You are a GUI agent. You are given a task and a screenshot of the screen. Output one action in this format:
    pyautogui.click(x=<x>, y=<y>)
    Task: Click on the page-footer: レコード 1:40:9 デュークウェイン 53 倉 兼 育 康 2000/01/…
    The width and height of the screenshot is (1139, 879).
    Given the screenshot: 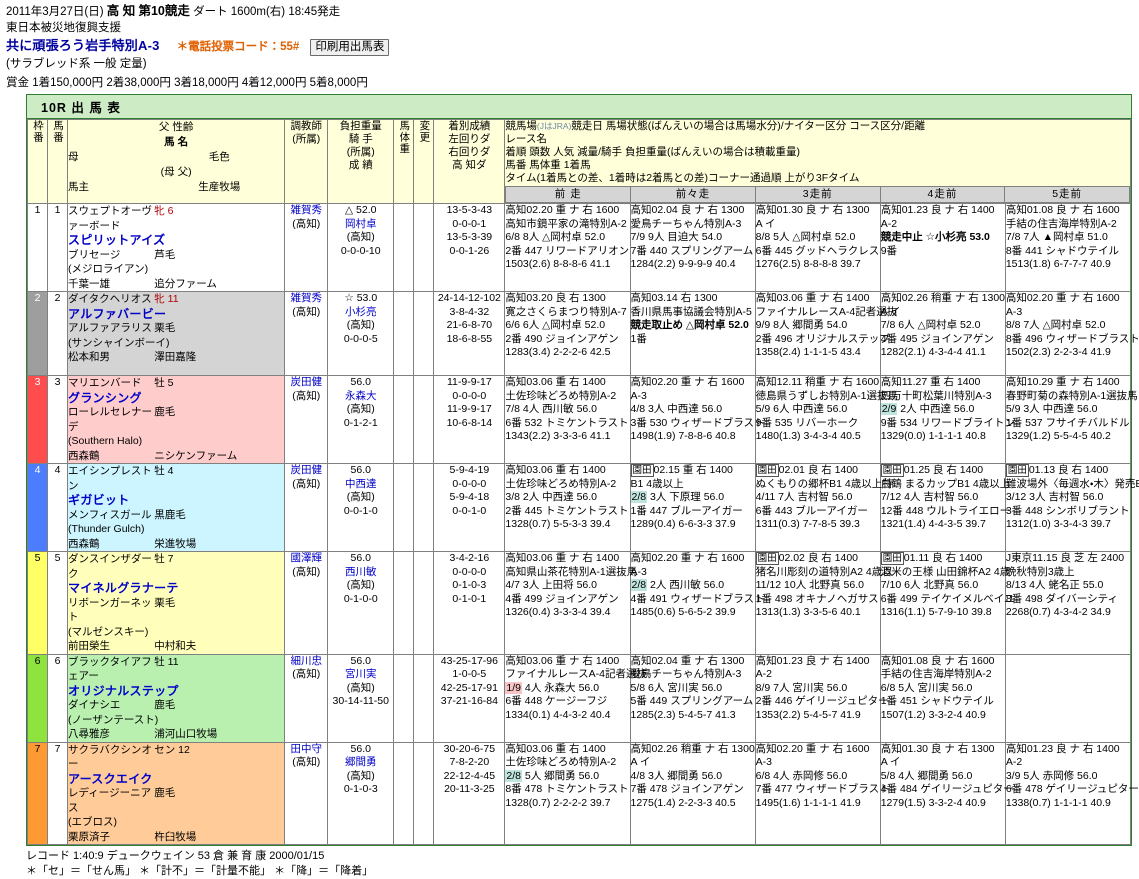 What is the action you would take?
    pyautogui.click(x=582, y=864)
    